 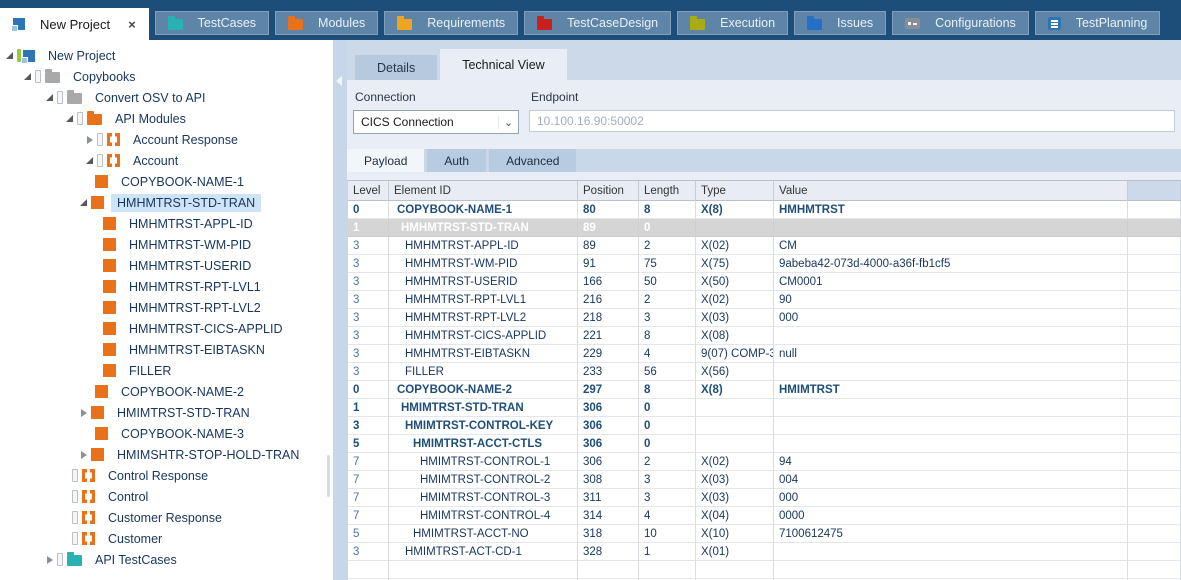 What do you see at coordinates (166, 433) in the screenshot?
I see `tree-item-copybook-name-3: COPYBOOK-NAME-3` at bounding box center [166, 433].